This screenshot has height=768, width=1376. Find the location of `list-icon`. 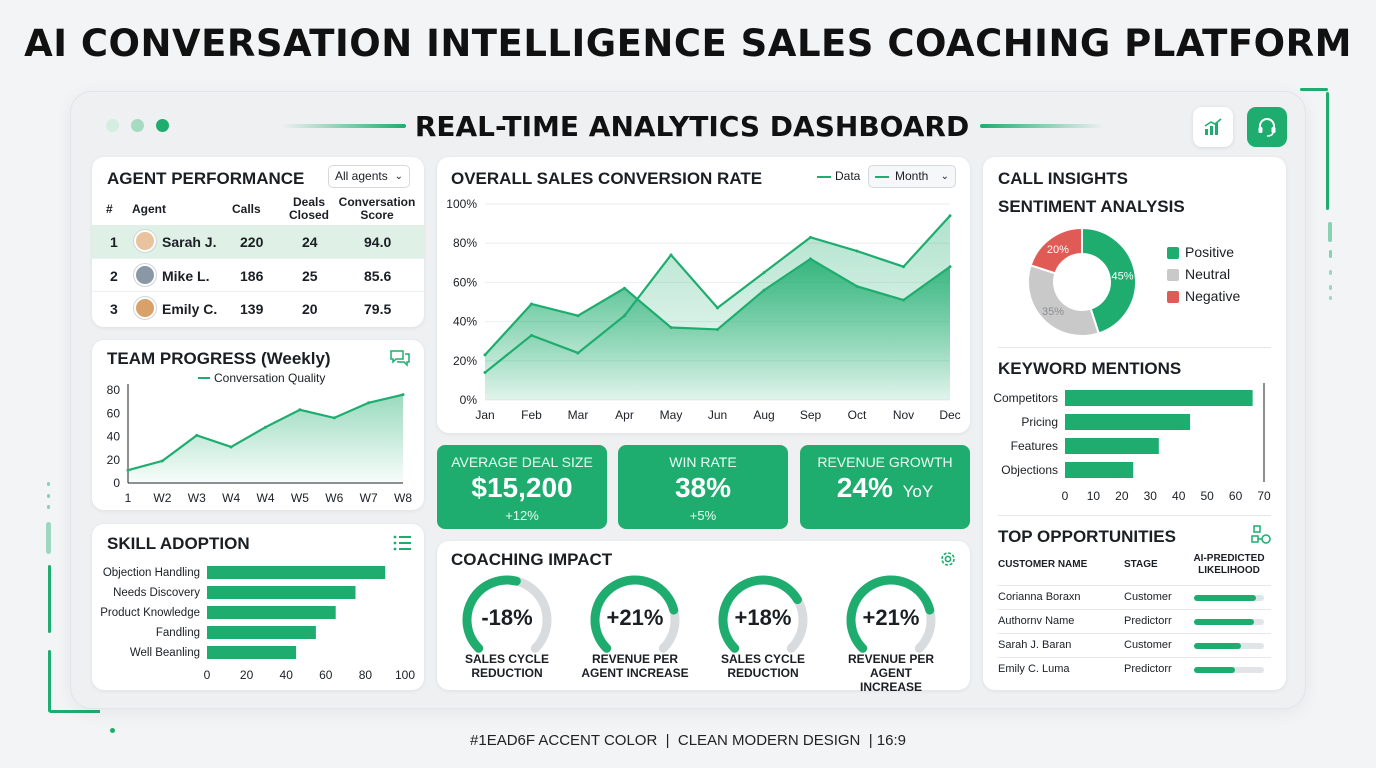

list-icon is located at coordinates (402, 543).